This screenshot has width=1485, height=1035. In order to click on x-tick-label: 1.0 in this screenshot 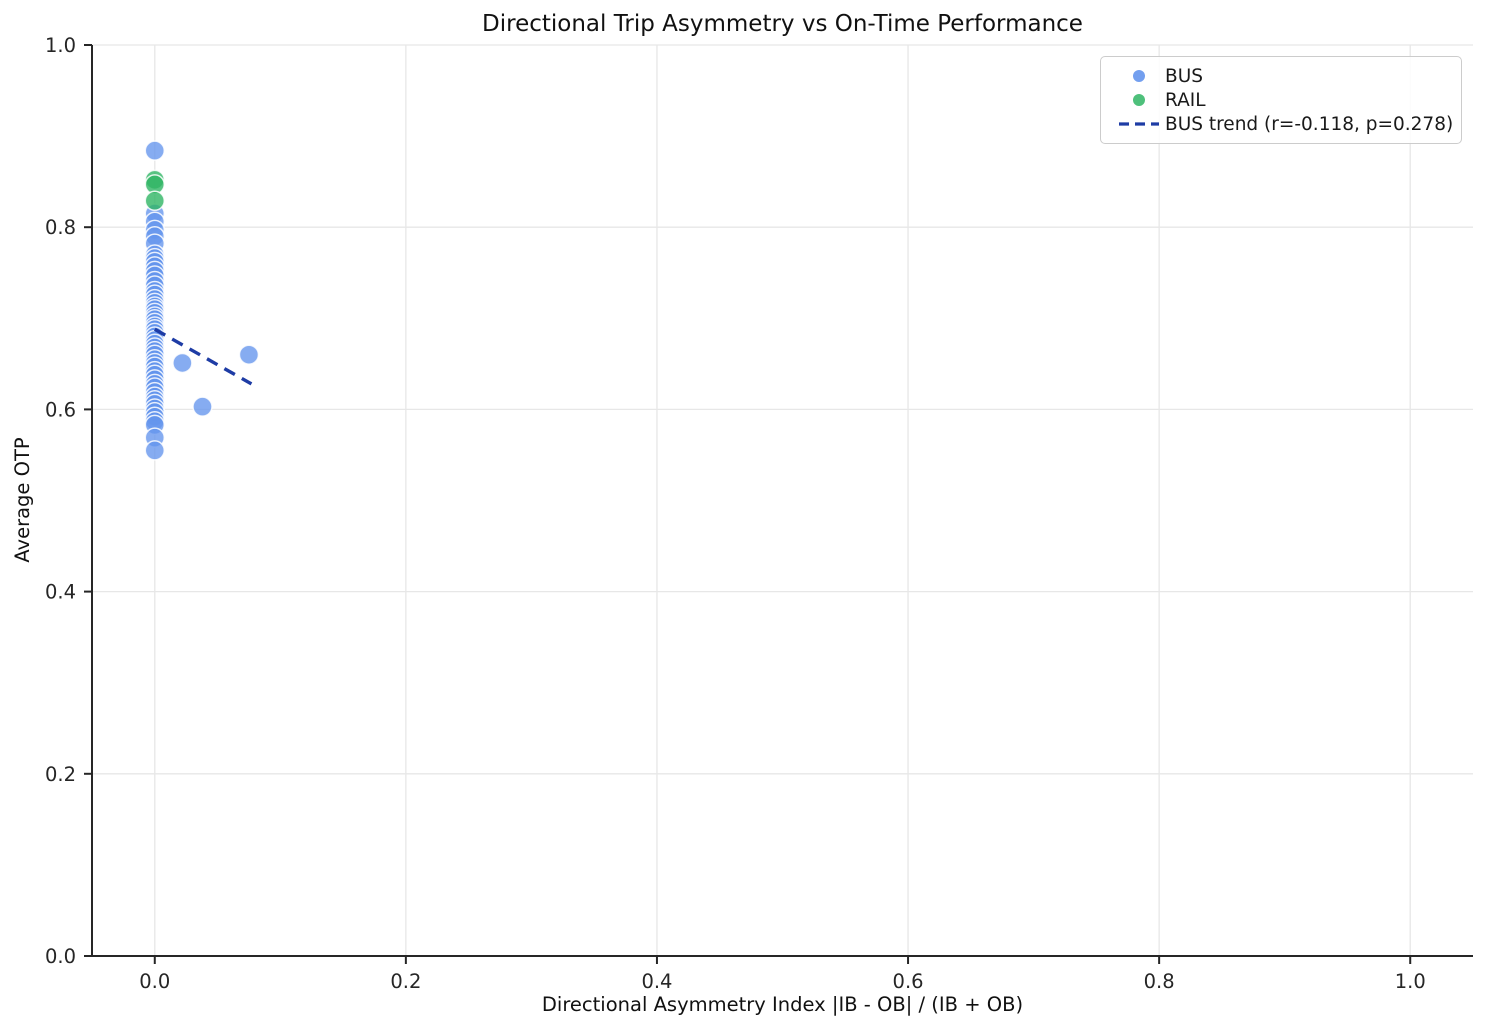, I will do `click(1410, 981)`.